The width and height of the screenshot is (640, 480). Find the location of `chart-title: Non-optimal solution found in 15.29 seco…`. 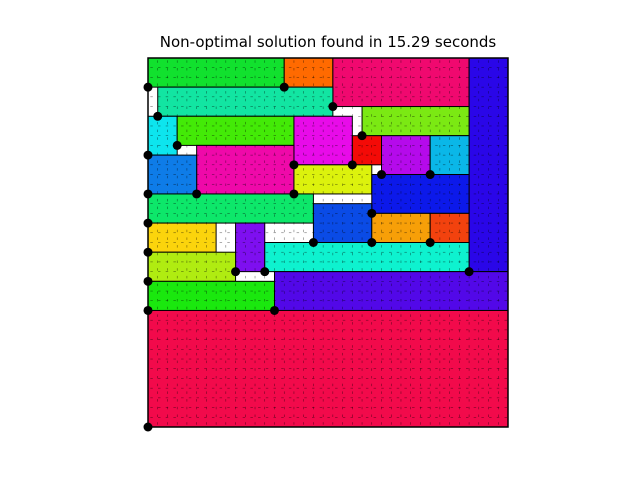

chart-title: Non-optimal solution found in 15.29 seco… is located at coordinates (328, 42).